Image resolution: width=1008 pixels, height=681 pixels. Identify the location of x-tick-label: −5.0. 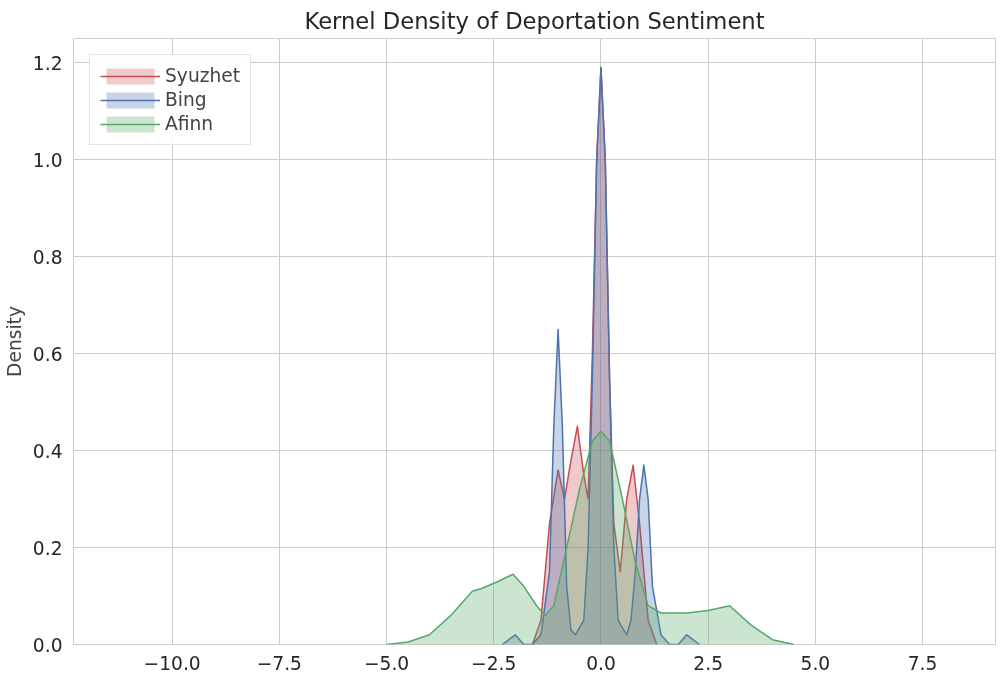
(386, 663).